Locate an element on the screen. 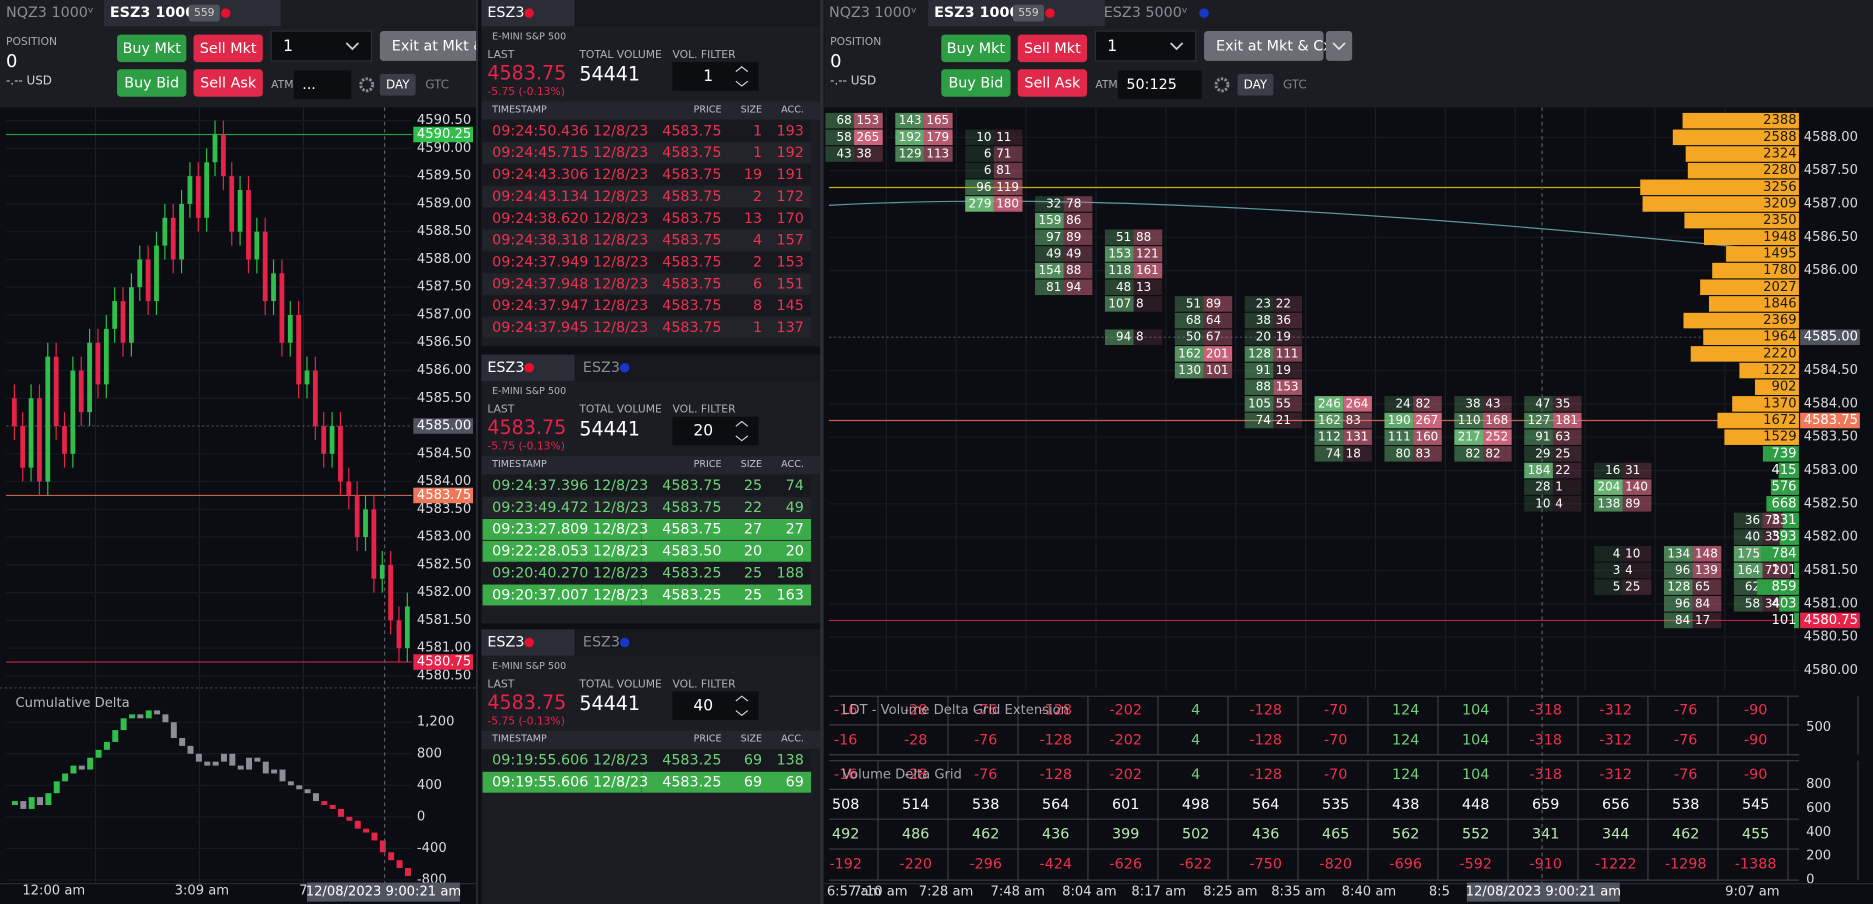 The image size is (1873, 904). total-volume: 54441 is located at coordinates (609, 703).